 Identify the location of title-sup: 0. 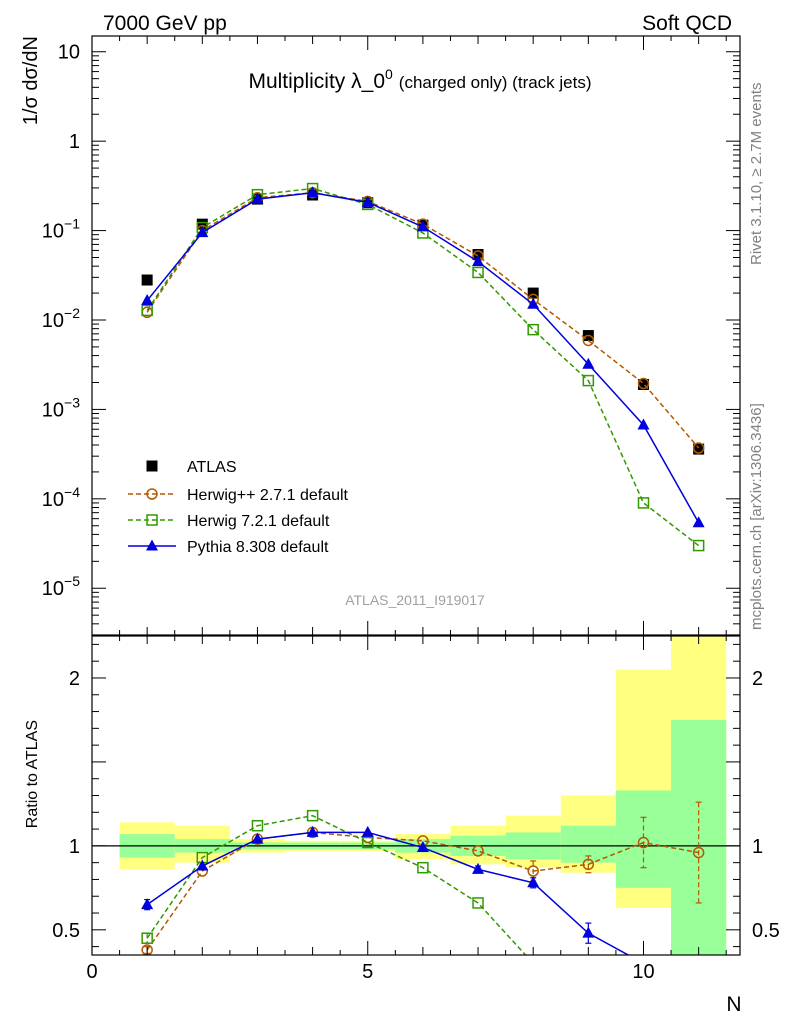
(389, 74).